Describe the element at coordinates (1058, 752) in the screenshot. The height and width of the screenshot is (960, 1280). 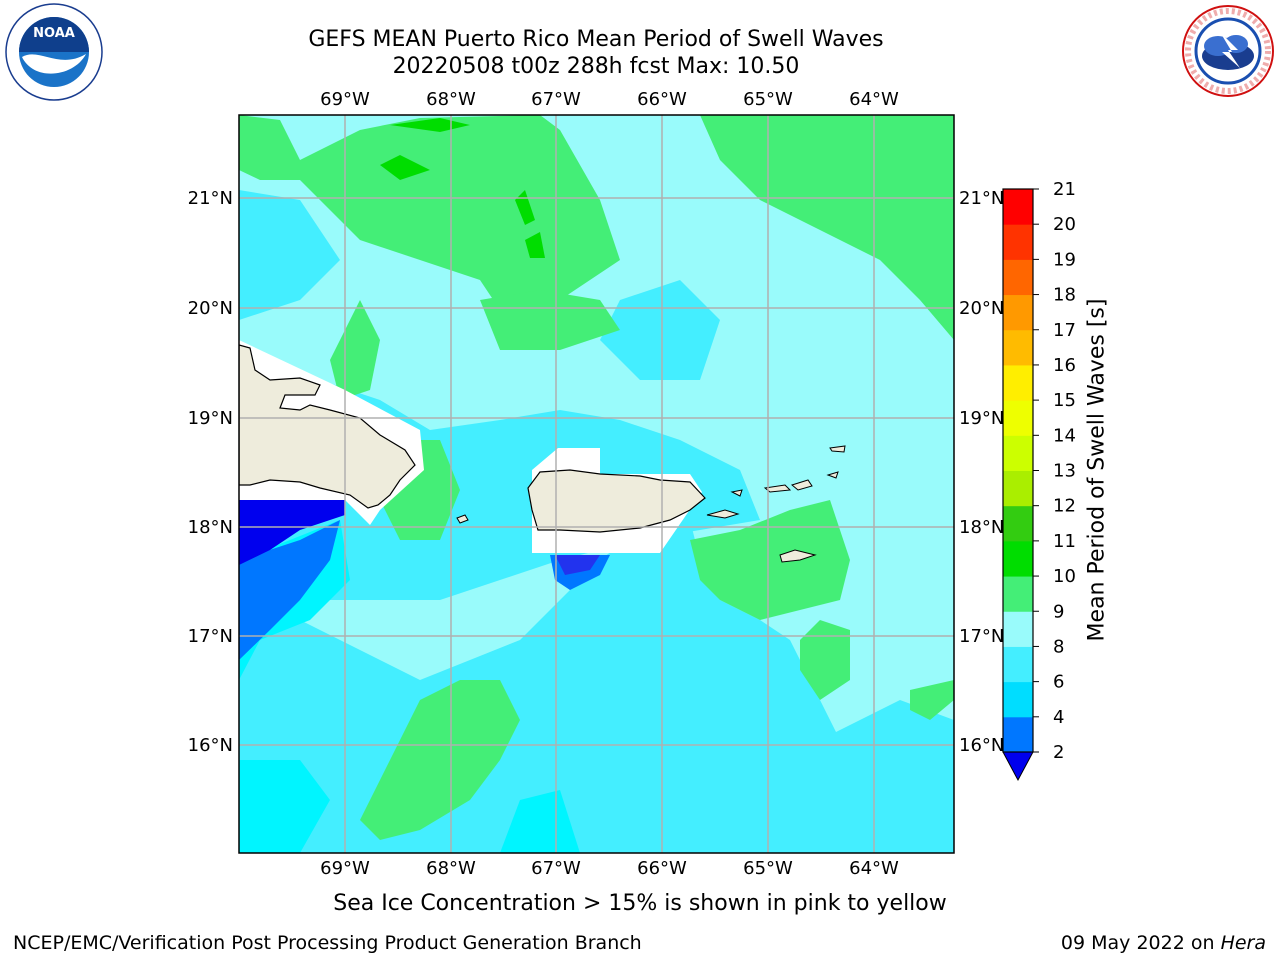
I see `colorbar-tick-label: 2` at that location.